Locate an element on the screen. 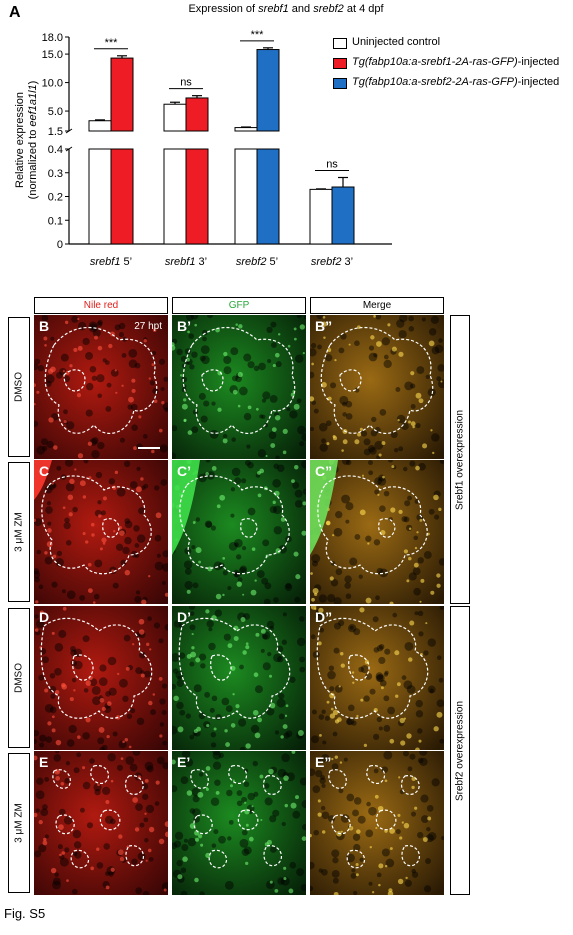 The height and width of the screenshot is (935, 573). micrograph-texture is located at coordinates (101, 823).